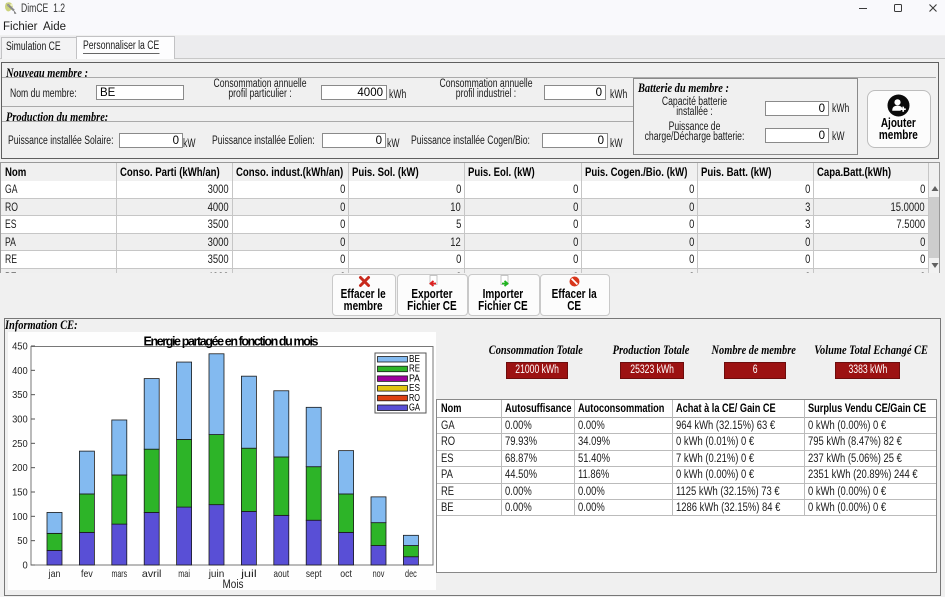 This screenshot has height=597, width=945. Describe the element at coordinates (414, 359) in the screenshot. I see `svg-text: BE` at that location.